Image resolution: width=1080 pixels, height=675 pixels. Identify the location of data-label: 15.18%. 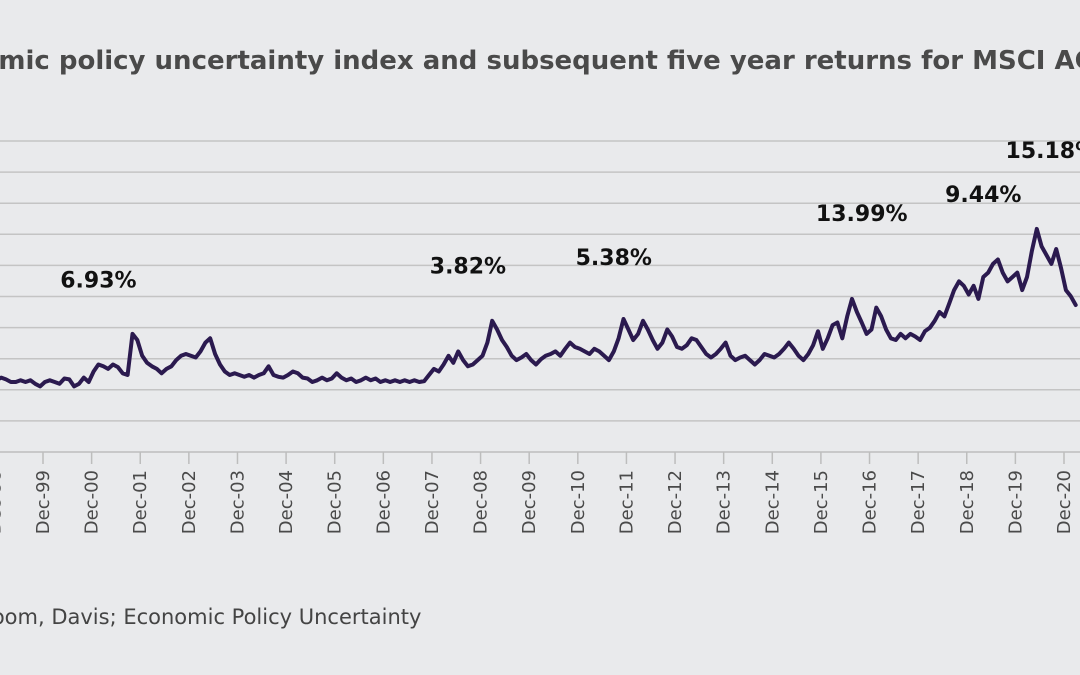
(1043, 151).